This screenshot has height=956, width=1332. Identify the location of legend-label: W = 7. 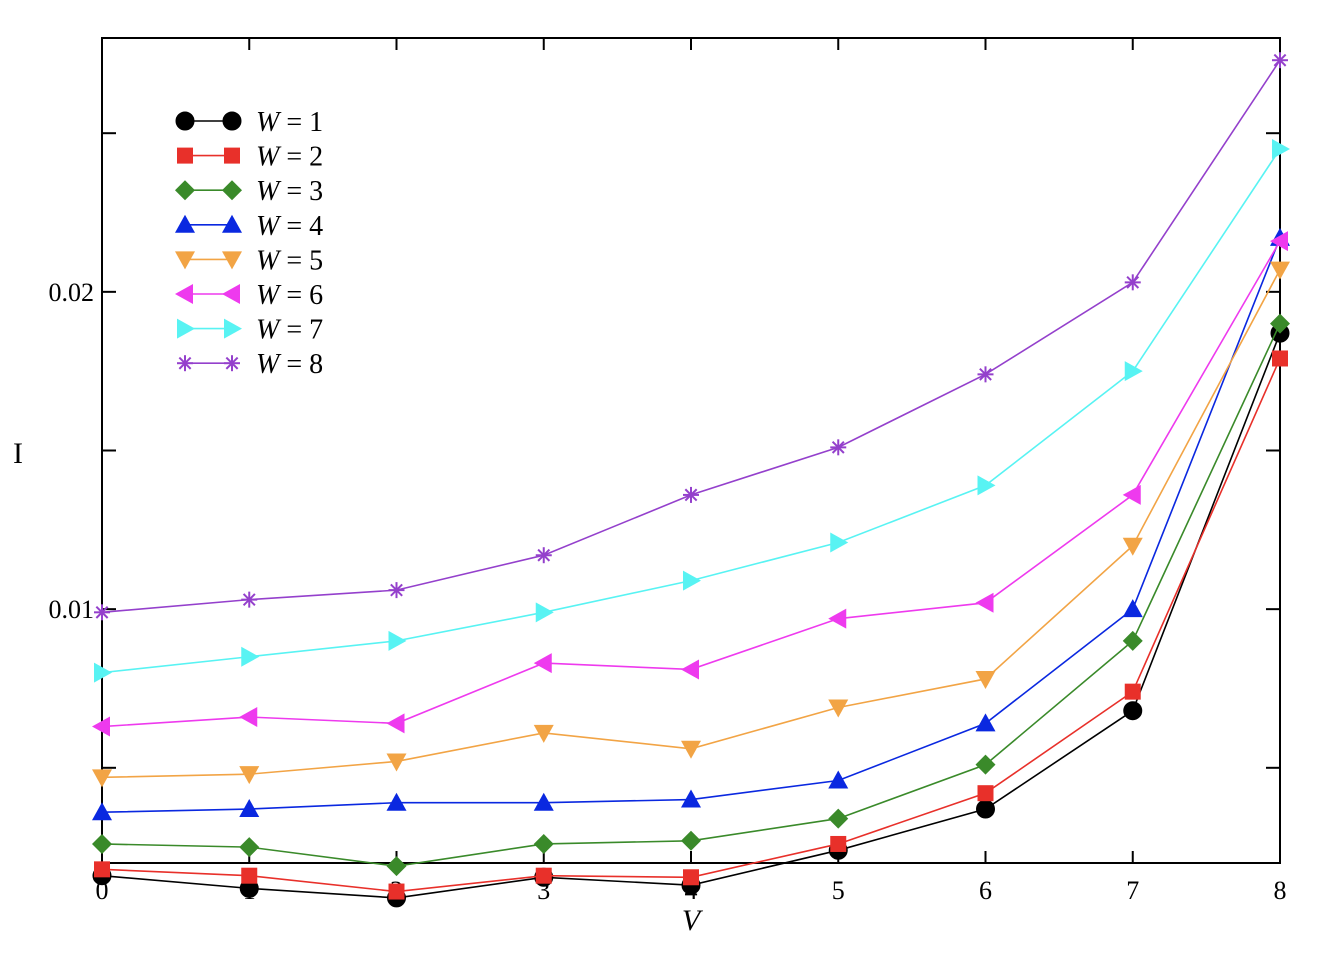
(289, 330).